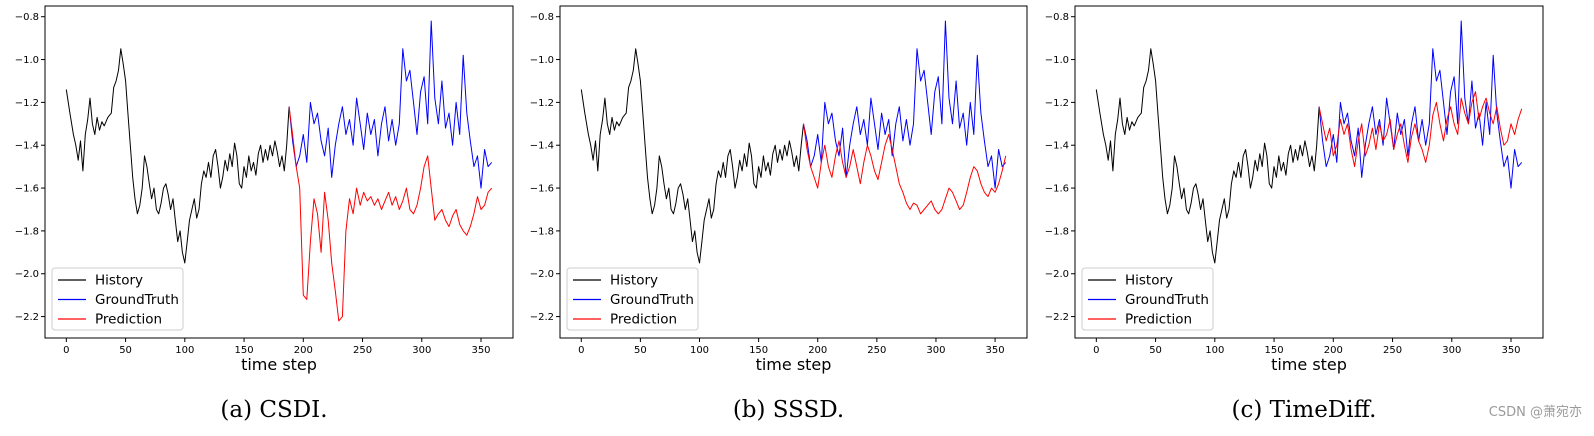  What do you see at coordinates (273, 410) in the screenshot?
I see `panel-caption: (a) CSDI.` at bounding box center [273, 410].